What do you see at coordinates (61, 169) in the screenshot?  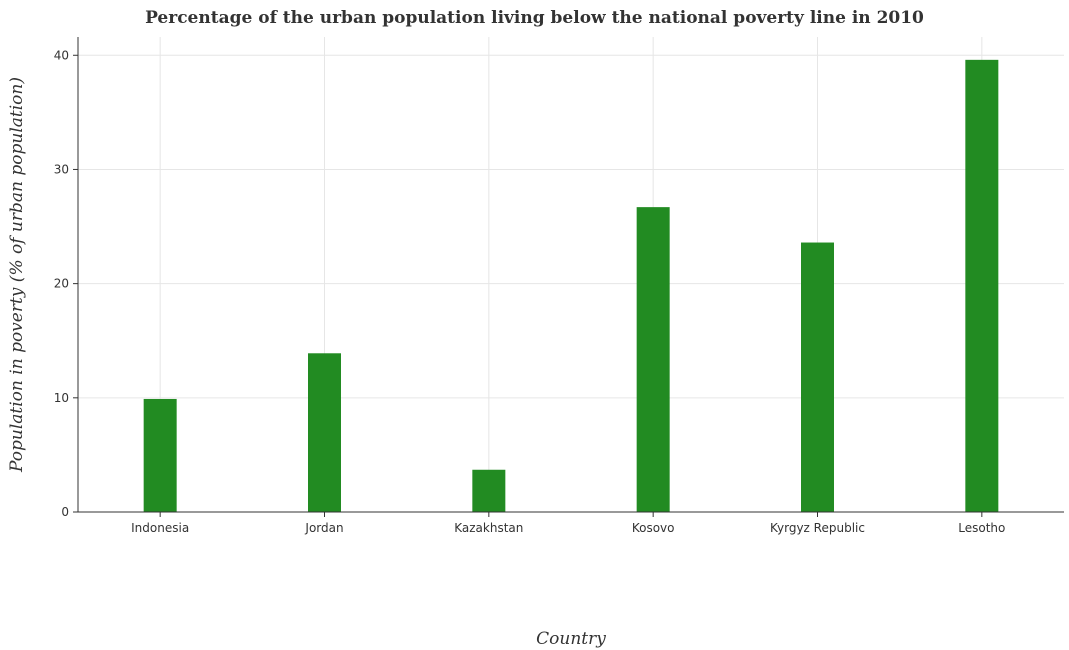 I see `y-tick-label: 30` at bounding box center [61, 169].